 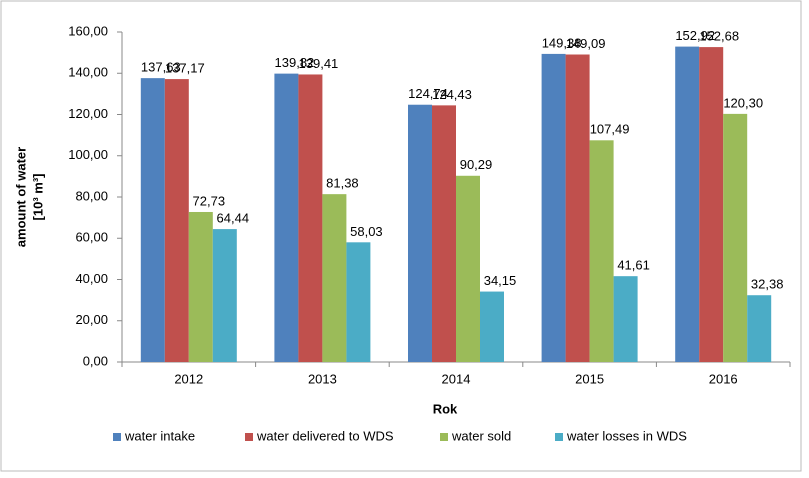 I want to click on value-label: 137,63, so click(x=161, y=67).